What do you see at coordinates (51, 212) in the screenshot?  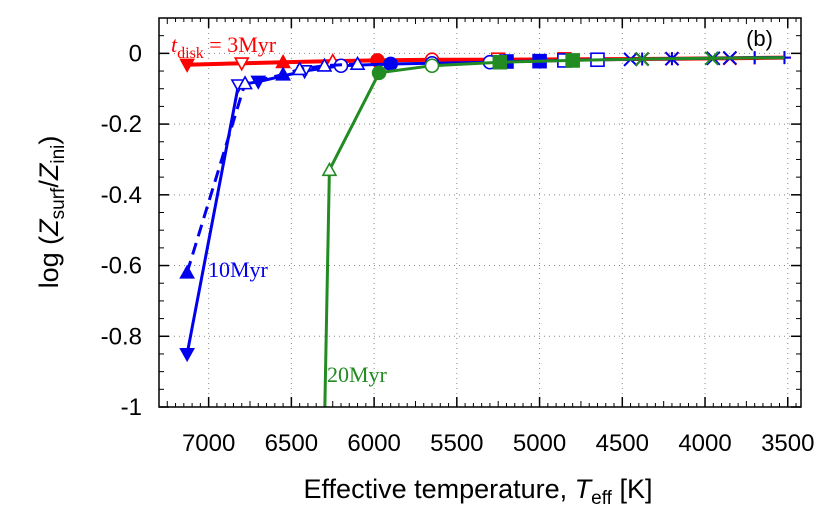 I see `y-axis-title: log (Zsurf/Zini)` at bounding box center [51, 212].